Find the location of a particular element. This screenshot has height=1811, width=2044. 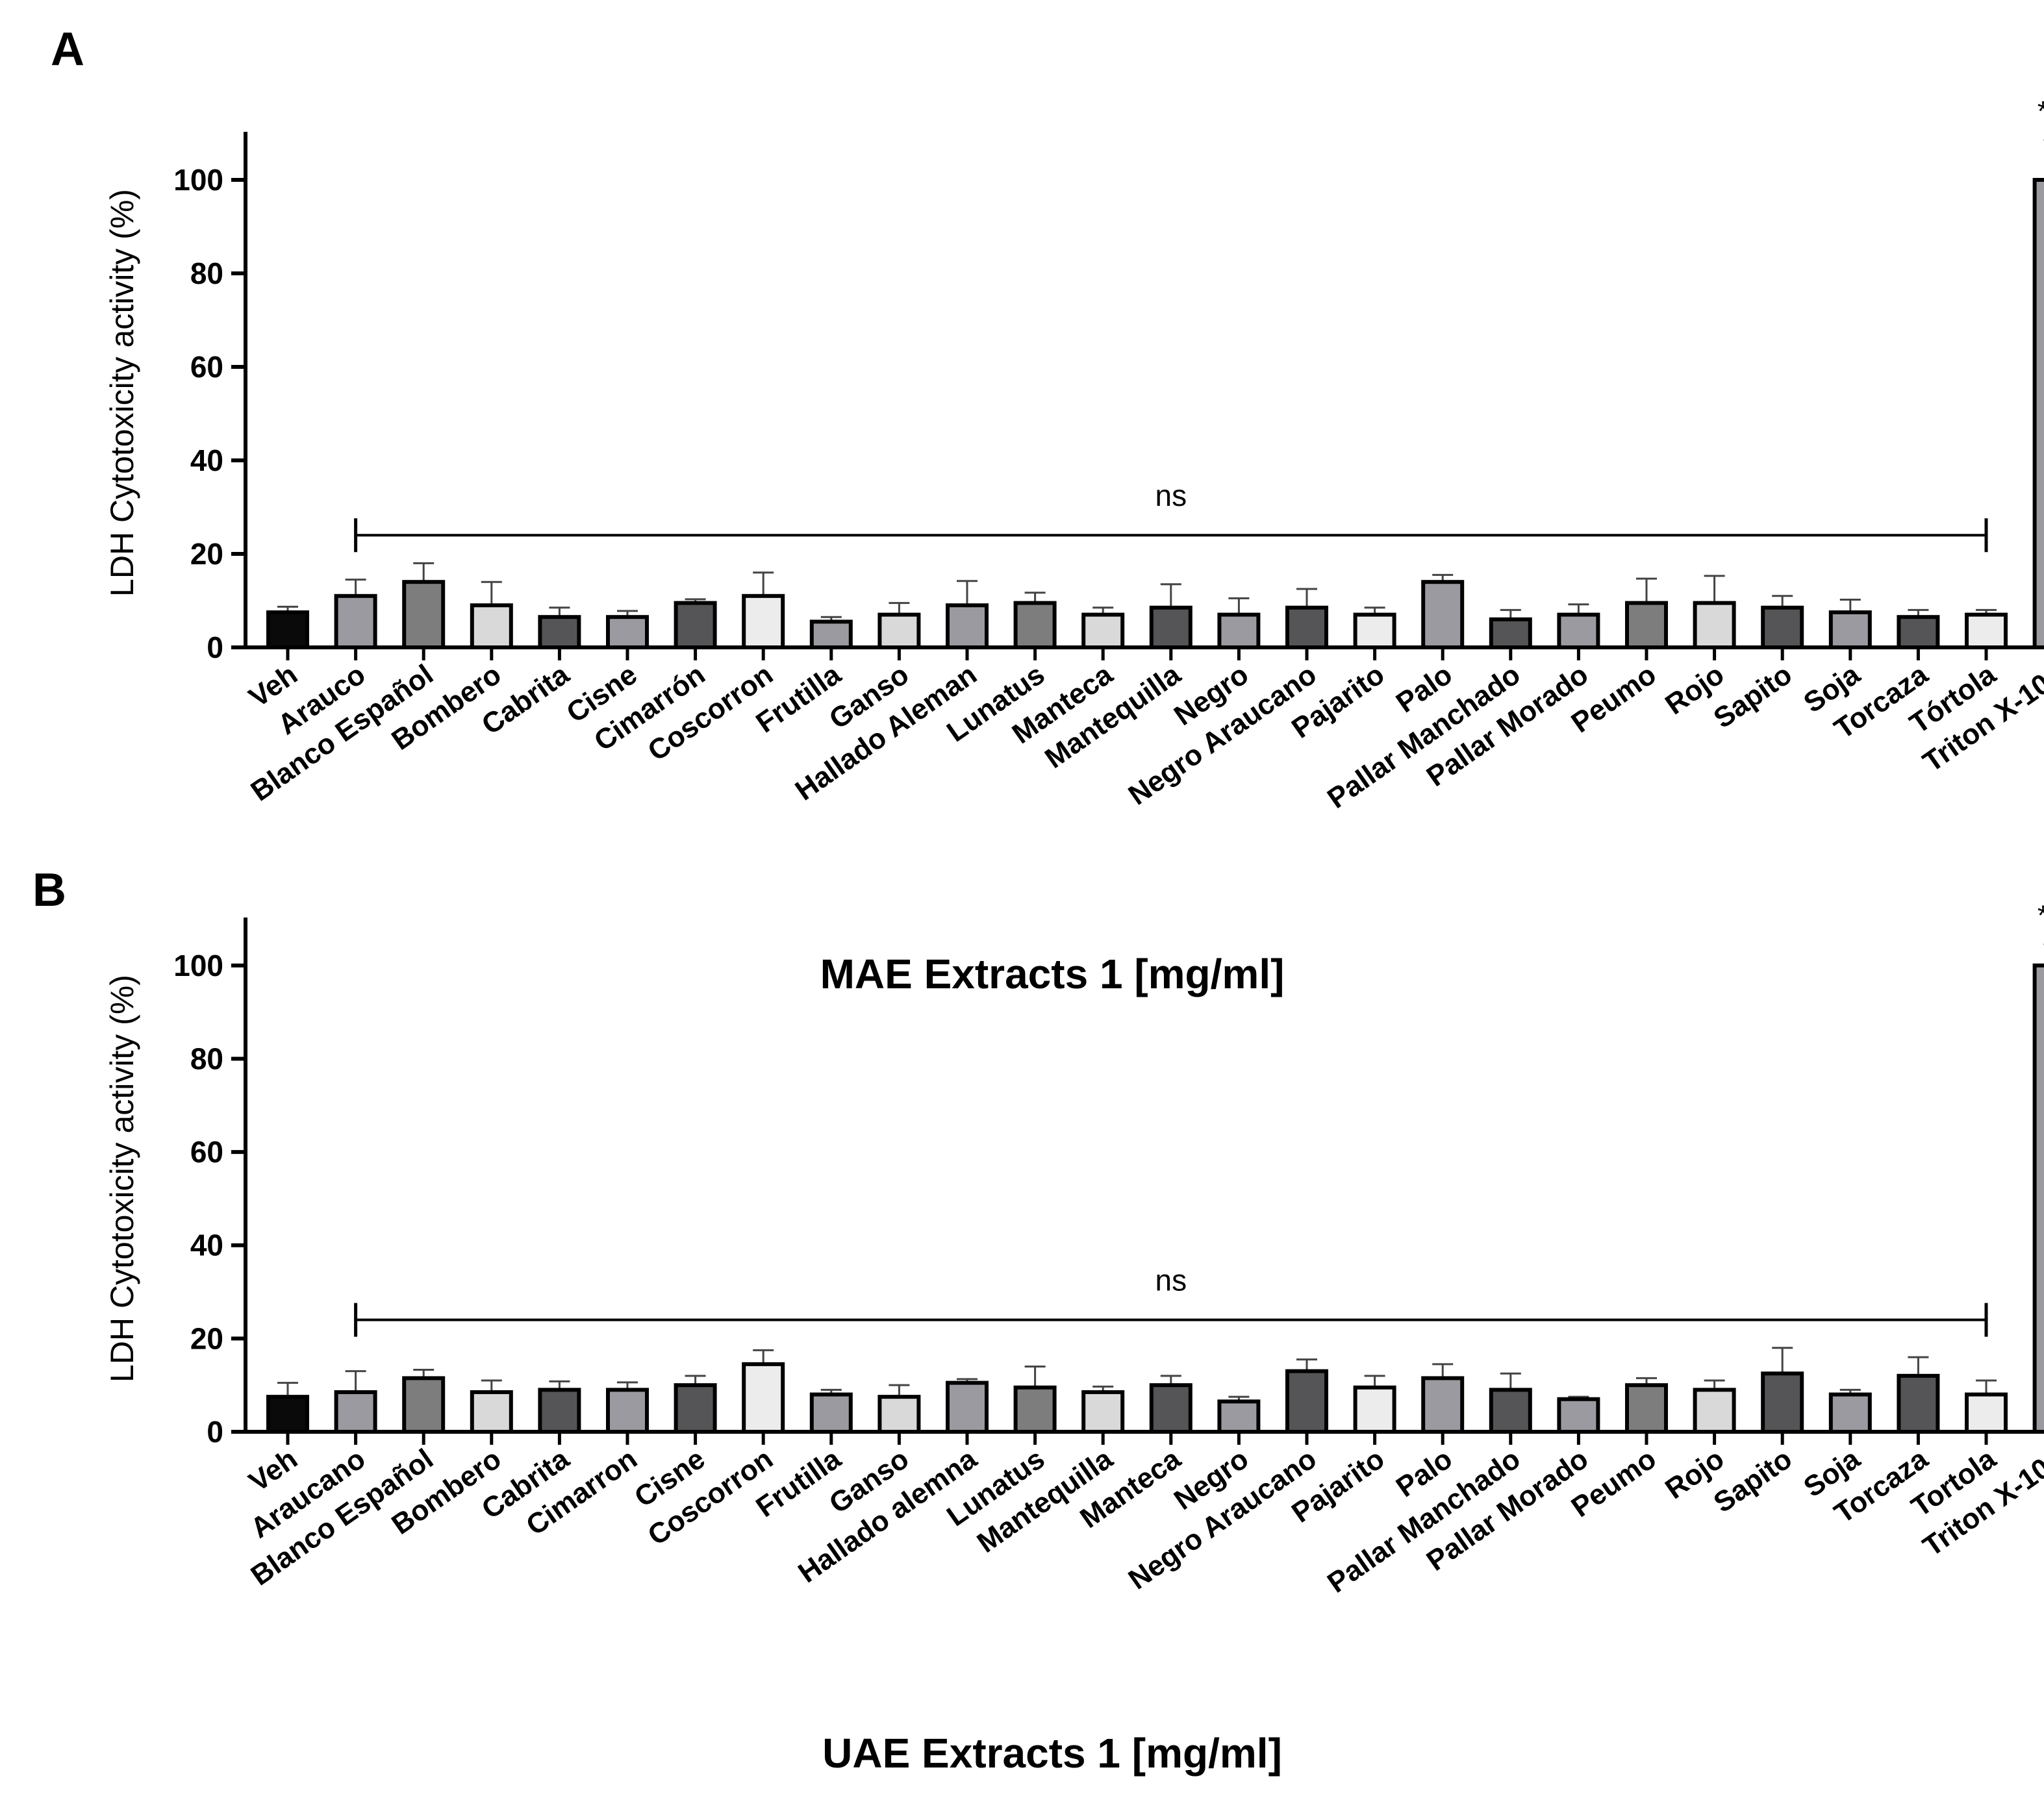

x-axis-title-a: MAE Extracts 1 [mg/ml] is located at coordinates (1052, 974).